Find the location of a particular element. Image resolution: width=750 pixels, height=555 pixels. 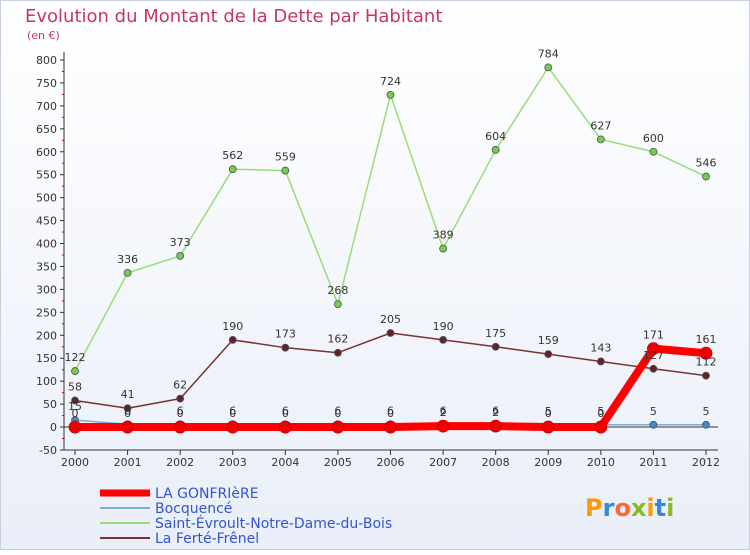

proxiti-logo: Proxiti is located at coordinates (629, 508).